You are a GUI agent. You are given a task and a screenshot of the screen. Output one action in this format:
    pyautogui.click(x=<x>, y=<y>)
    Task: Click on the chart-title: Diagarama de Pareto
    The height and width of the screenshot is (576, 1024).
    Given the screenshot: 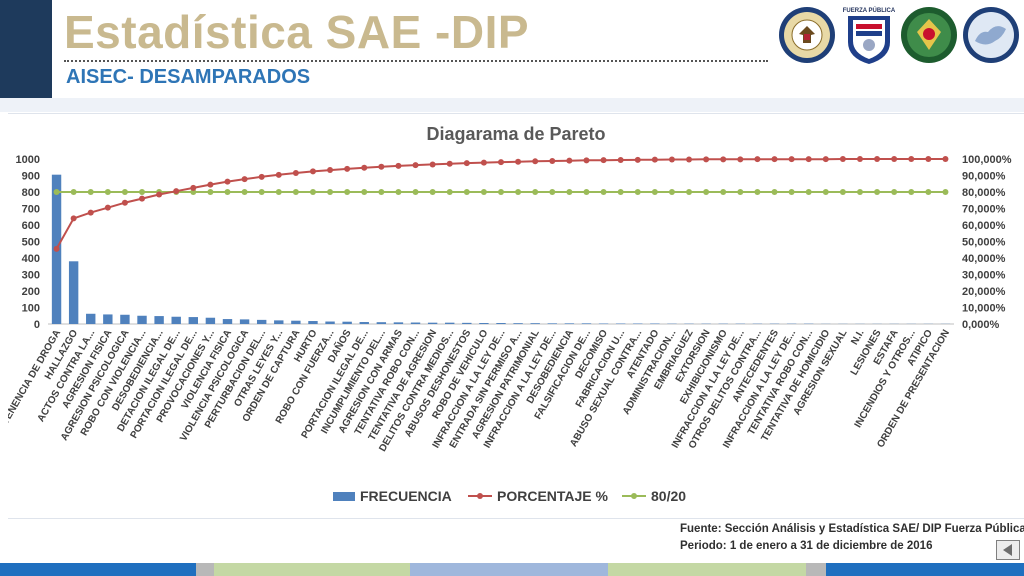 What is the action you would take?
    pyautogui.click(x=515, y=134)
    